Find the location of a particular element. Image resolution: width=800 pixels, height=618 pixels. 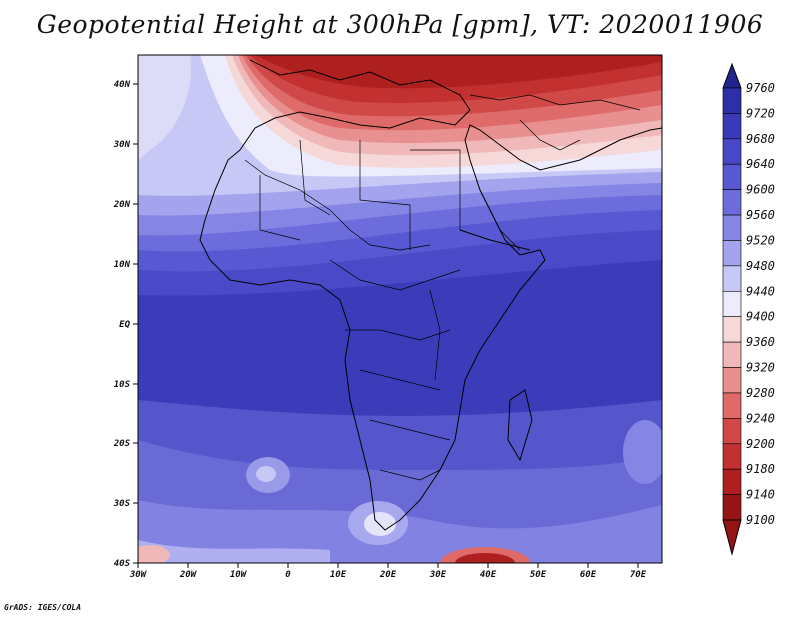

lon-tick-label: 30E is located at coordinates (438, 575).